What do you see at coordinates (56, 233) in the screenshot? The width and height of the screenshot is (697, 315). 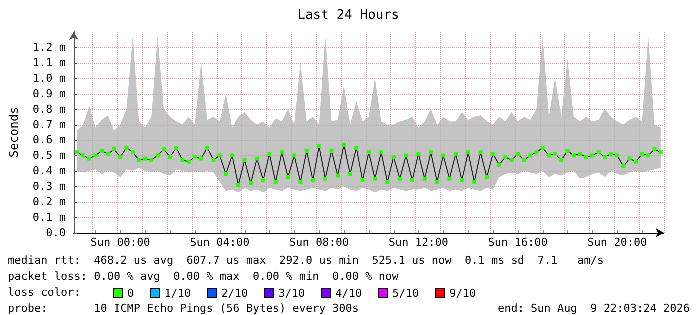 I see `y-tick-label: 0.0` at bounding box center [56, 233].